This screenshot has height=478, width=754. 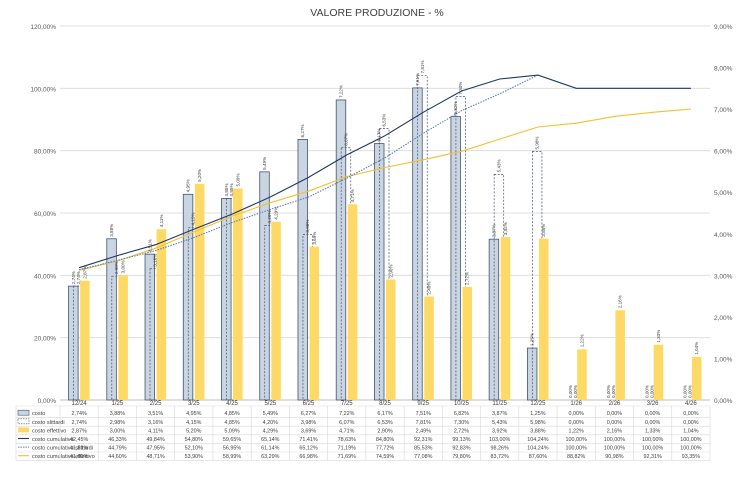 I want to click on bar-label-costo: 4,95%, so click(x=188, y=185).